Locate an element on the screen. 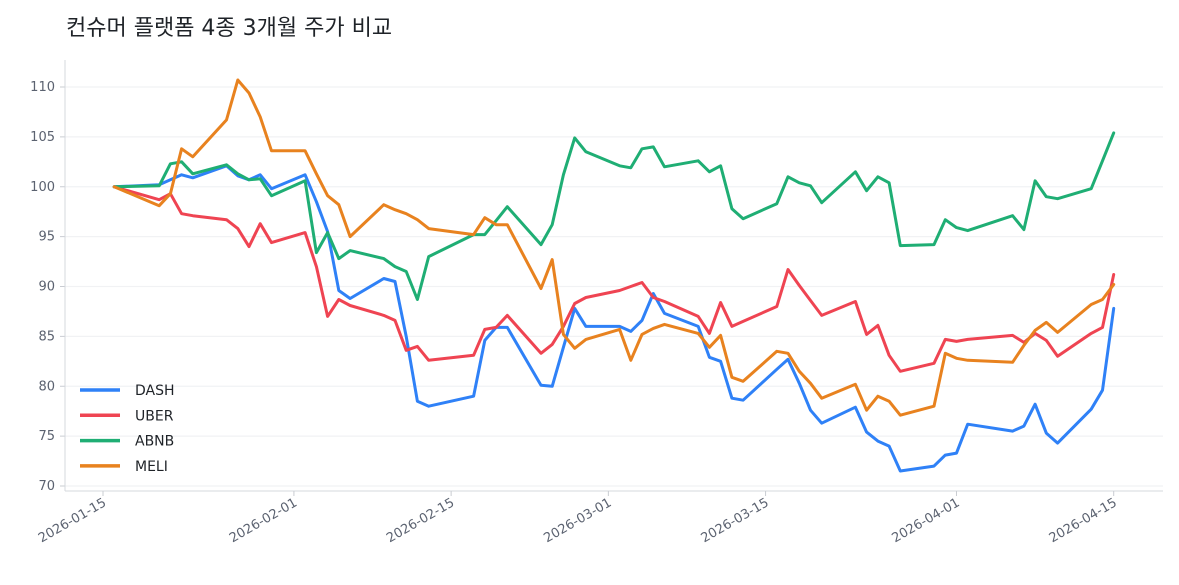 The image size is (1179, 585). y-tick-label: 95 is located at coordinates (46, 237).